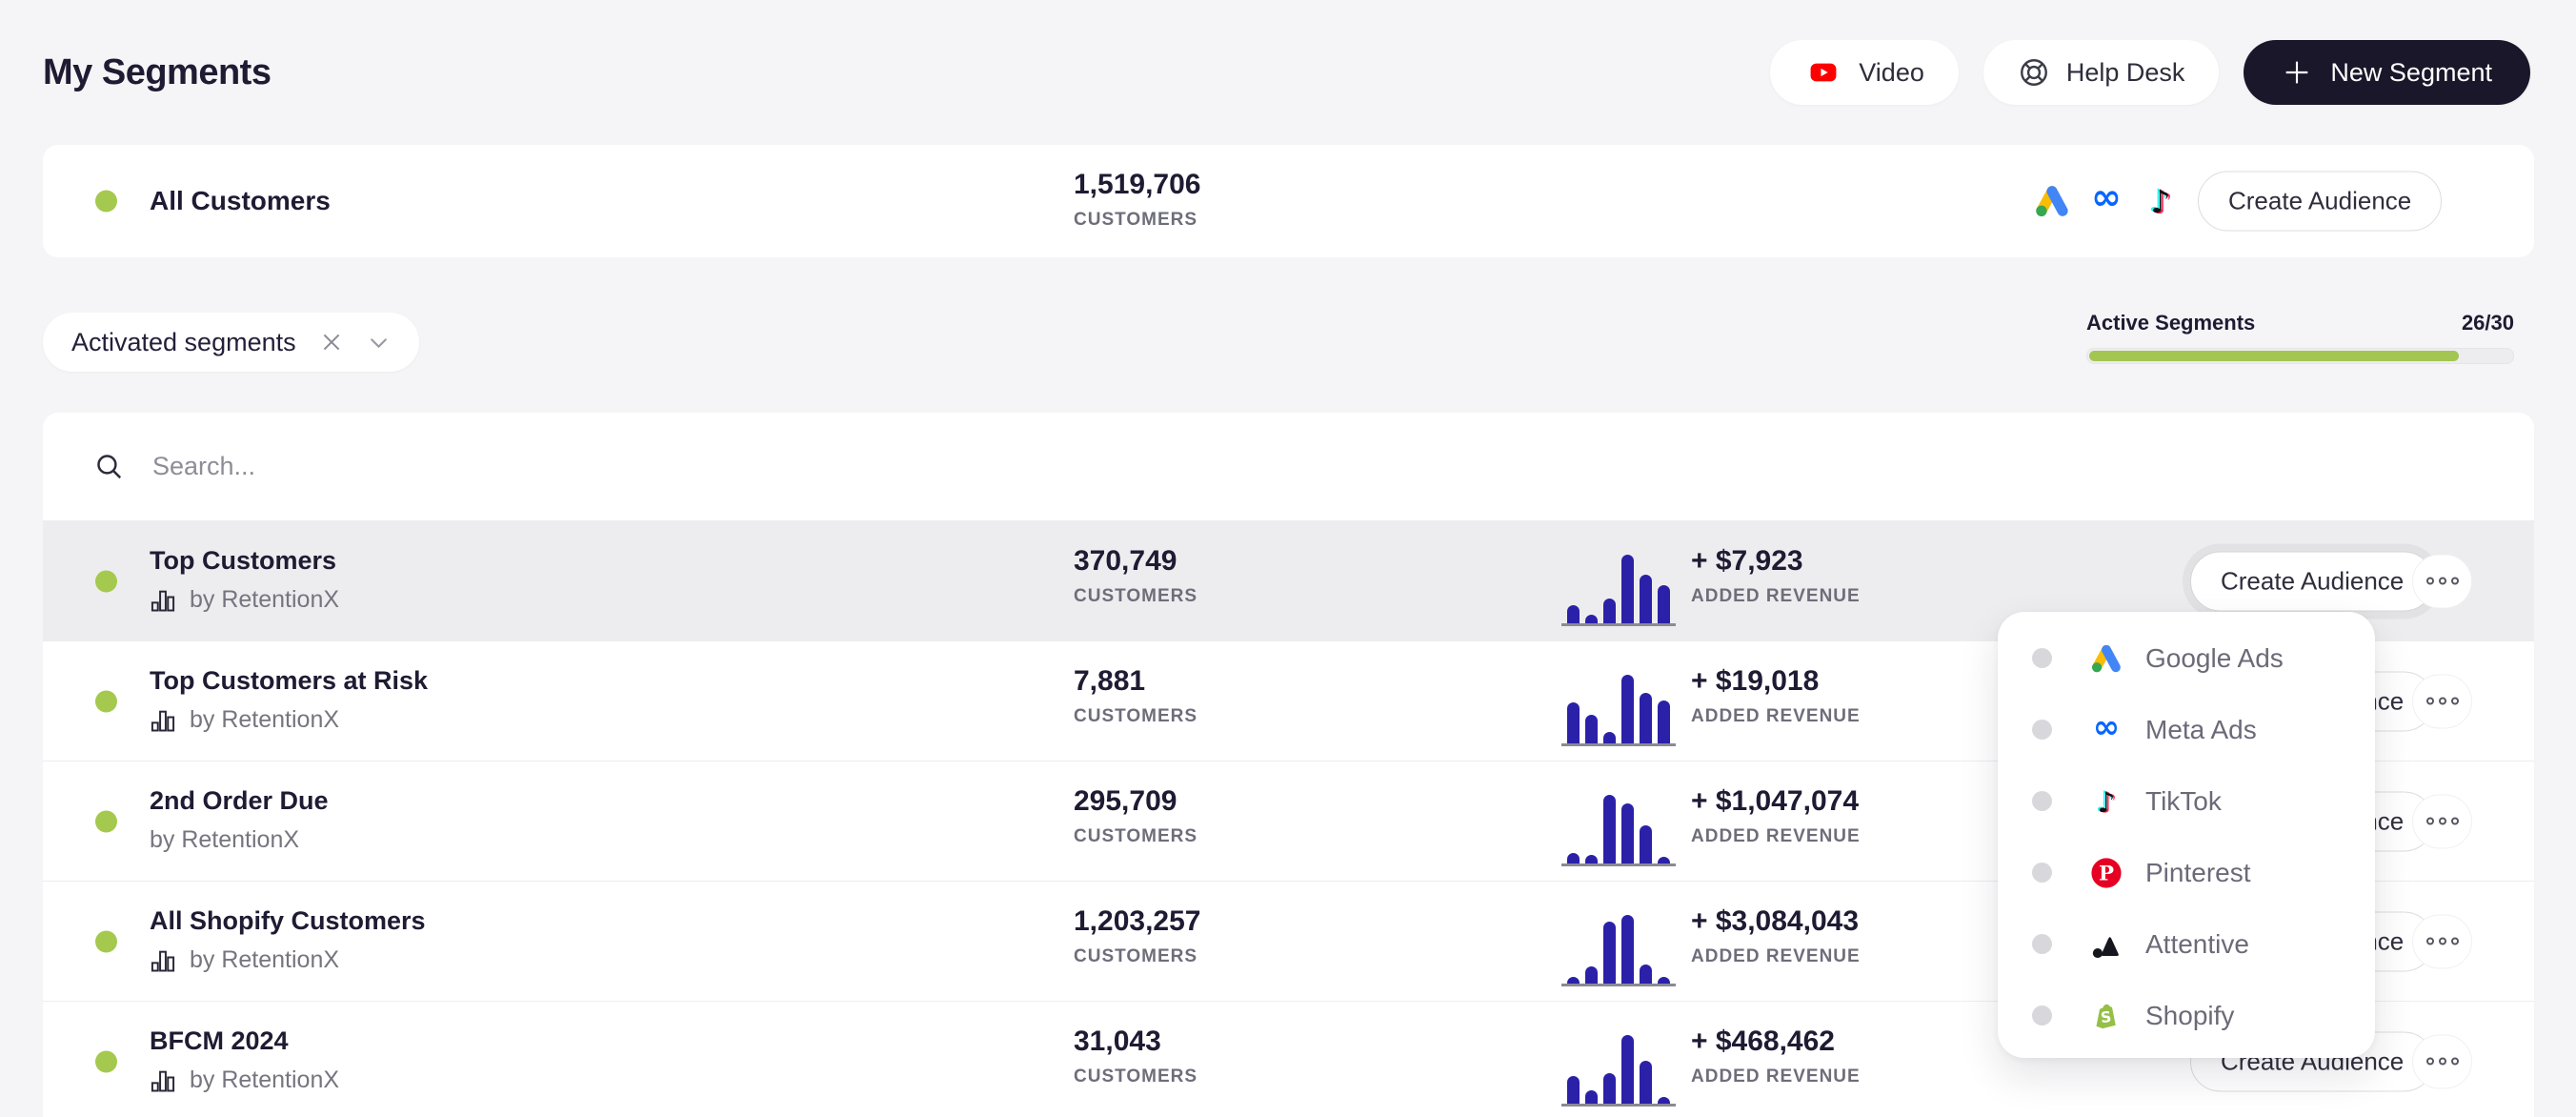  I want to click on customer-count-block: 7,881 CUSTOMERS, so click(1136, 695).